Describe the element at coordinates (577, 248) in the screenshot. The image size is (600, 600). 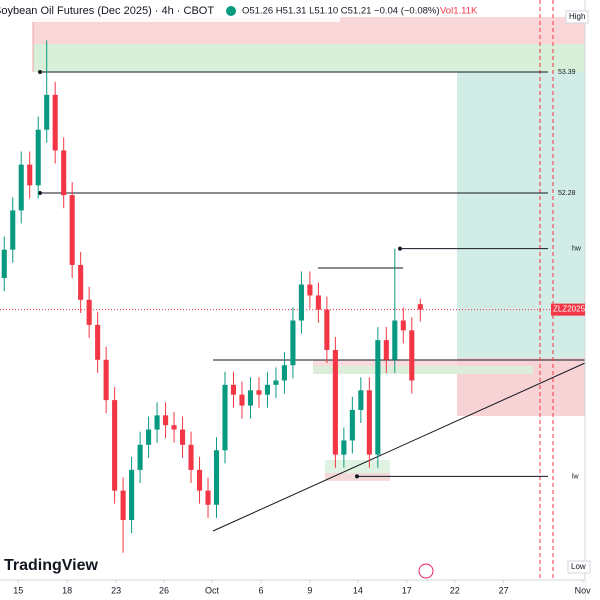
I see `level-label: hw` at that location.